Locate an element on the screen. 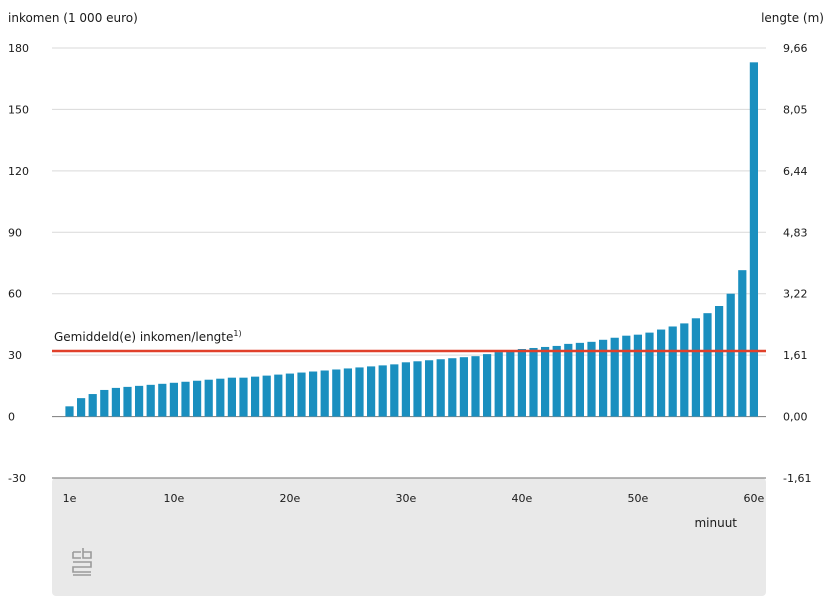  y-tick-right-label: 9,66 is located at coordinates (795, 48).